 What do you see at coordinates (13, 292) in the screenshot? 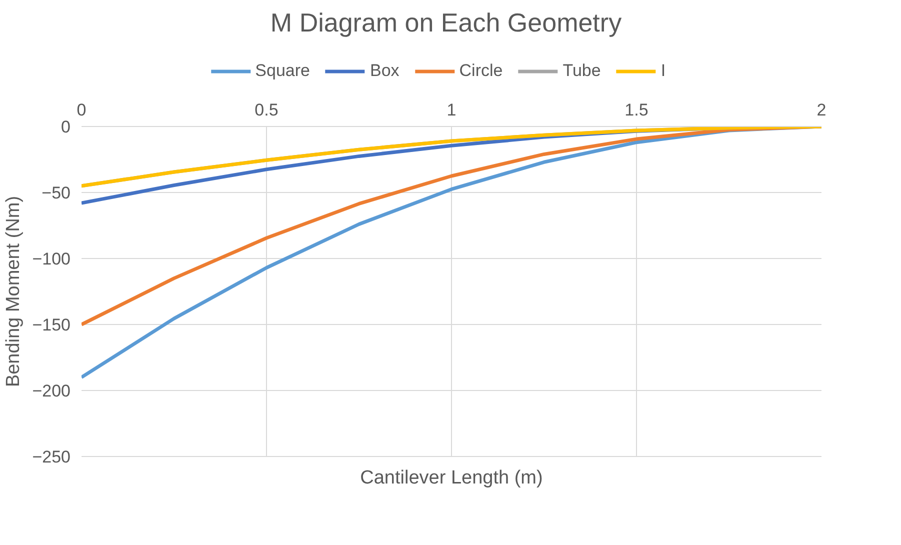
I see `y-axis-title: Bending Moment (Nm)` at bounding box center [13, 292].